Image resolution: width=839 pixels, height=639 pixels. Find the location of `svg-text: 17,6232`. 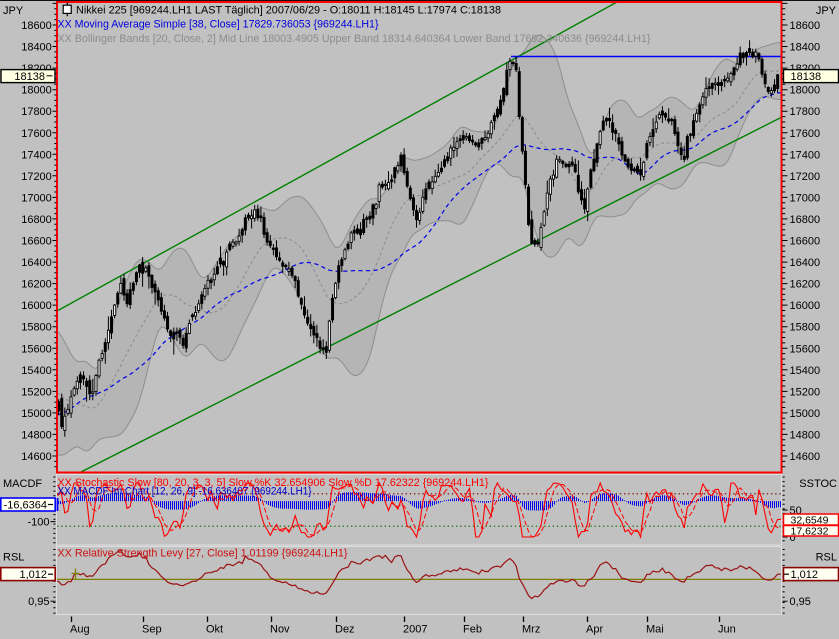

svg-text: 17,6232 is located at coordinates (810, 531).